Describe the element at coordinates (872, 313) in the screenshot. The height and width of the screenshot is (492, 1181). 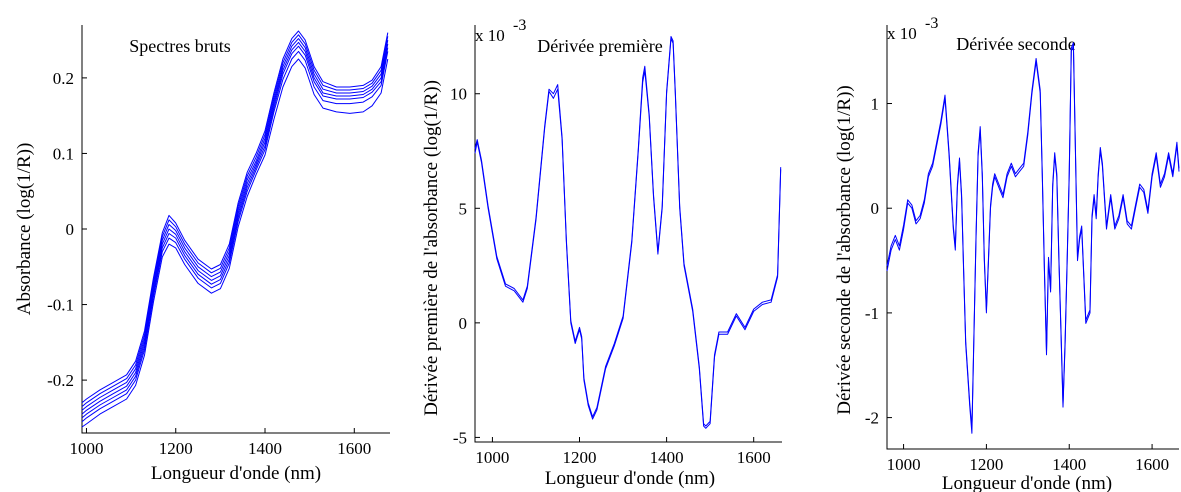
I see `y-tick-label: -1` at that location.